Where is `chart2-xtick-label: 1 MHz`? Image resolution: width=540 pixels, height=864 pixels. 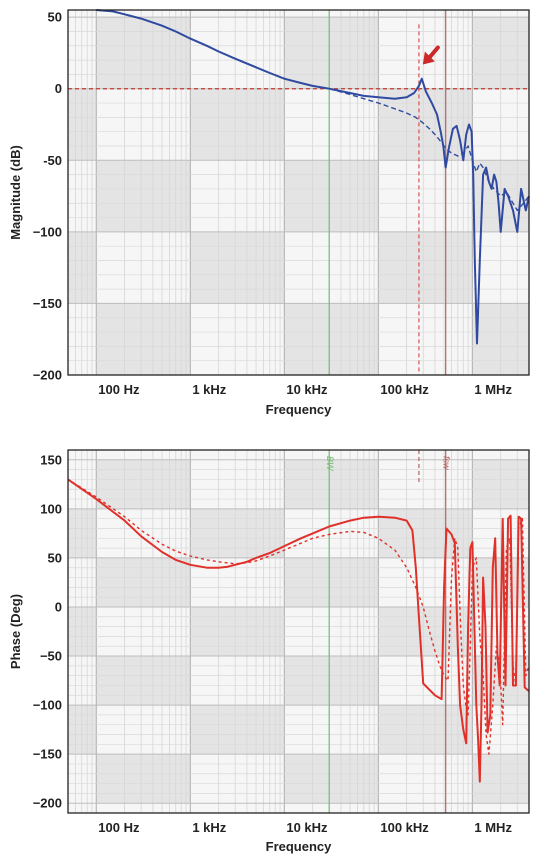 chart2-xtick-label: 1 MHz is located at coordinates (493, 827).